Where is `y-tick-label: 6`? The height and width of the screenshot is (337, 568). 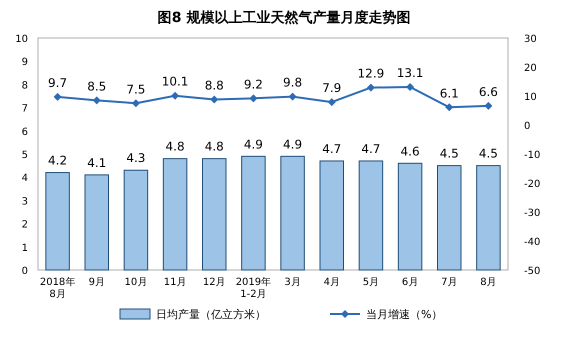 y-tick-label: 6 is located at coordinates (25, 132).